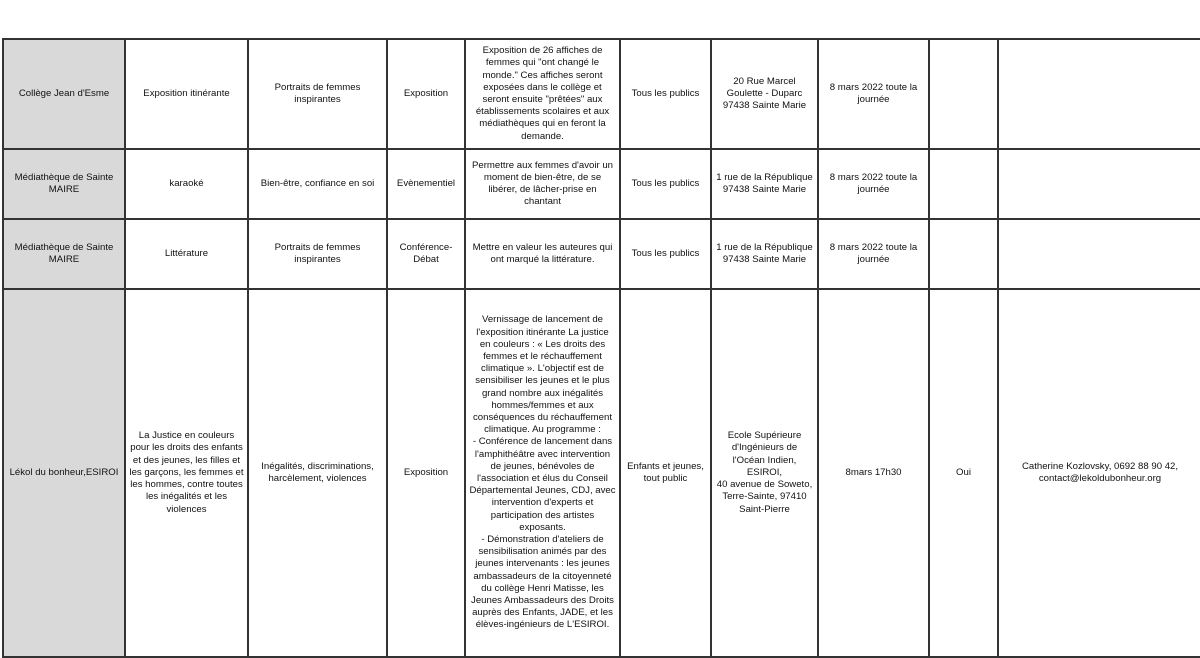 This screenshot has height=658, width=1200. What do you see at coordinates (873, 473) in the screenshot?
I see `cell-date: 8mars 17h30` at bounding box center [873, 473].